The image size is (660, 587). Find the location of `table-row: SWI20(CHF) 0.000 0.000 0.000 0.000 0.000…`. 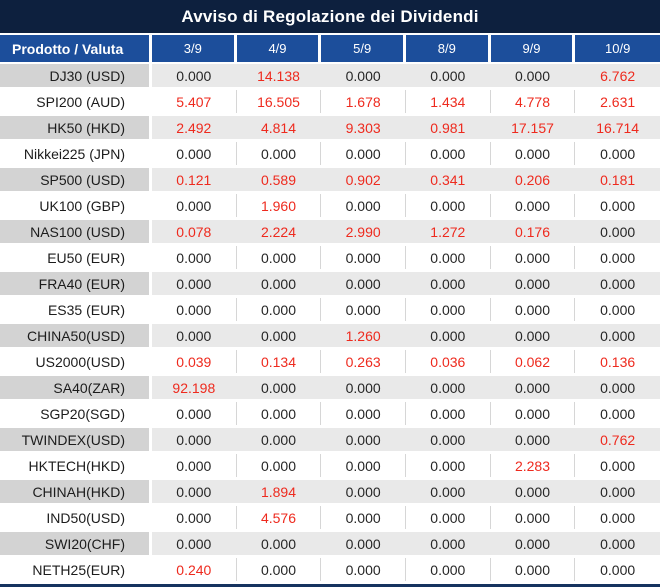

table-row: SWI20(CHF) 0.000 0.000 0.000 0.000 0.000… is located at coordinates (330, 543).